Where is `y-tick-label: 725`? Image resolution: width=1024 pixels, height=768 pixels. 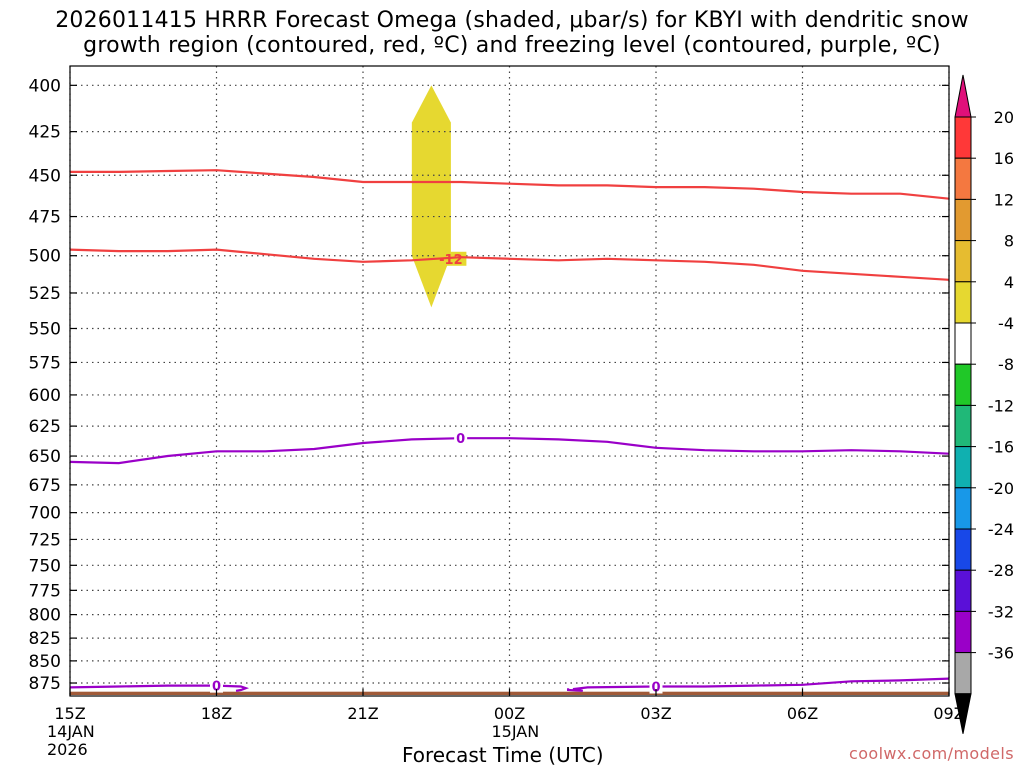 y-tick-label: 725 is located at coordinates (45, 540).